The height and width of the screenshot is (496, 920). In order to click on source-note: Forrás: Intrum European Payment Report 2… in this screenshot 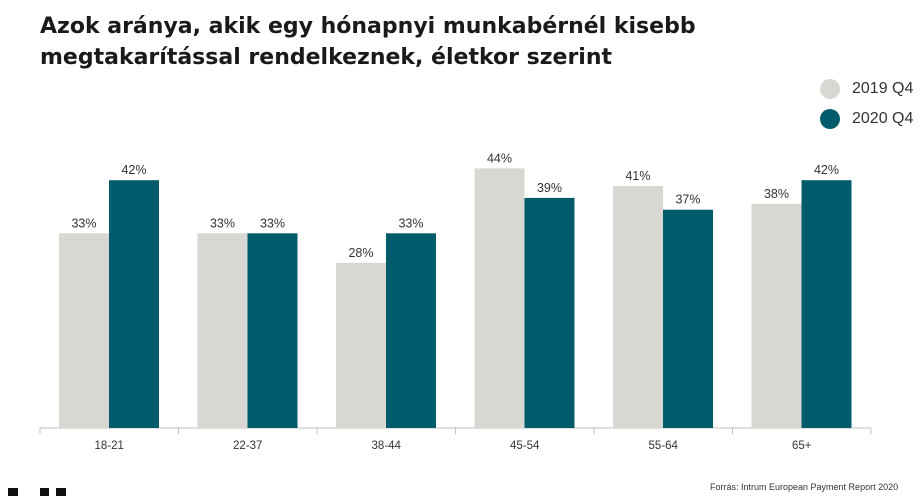, I will do `click(804, 487)`.